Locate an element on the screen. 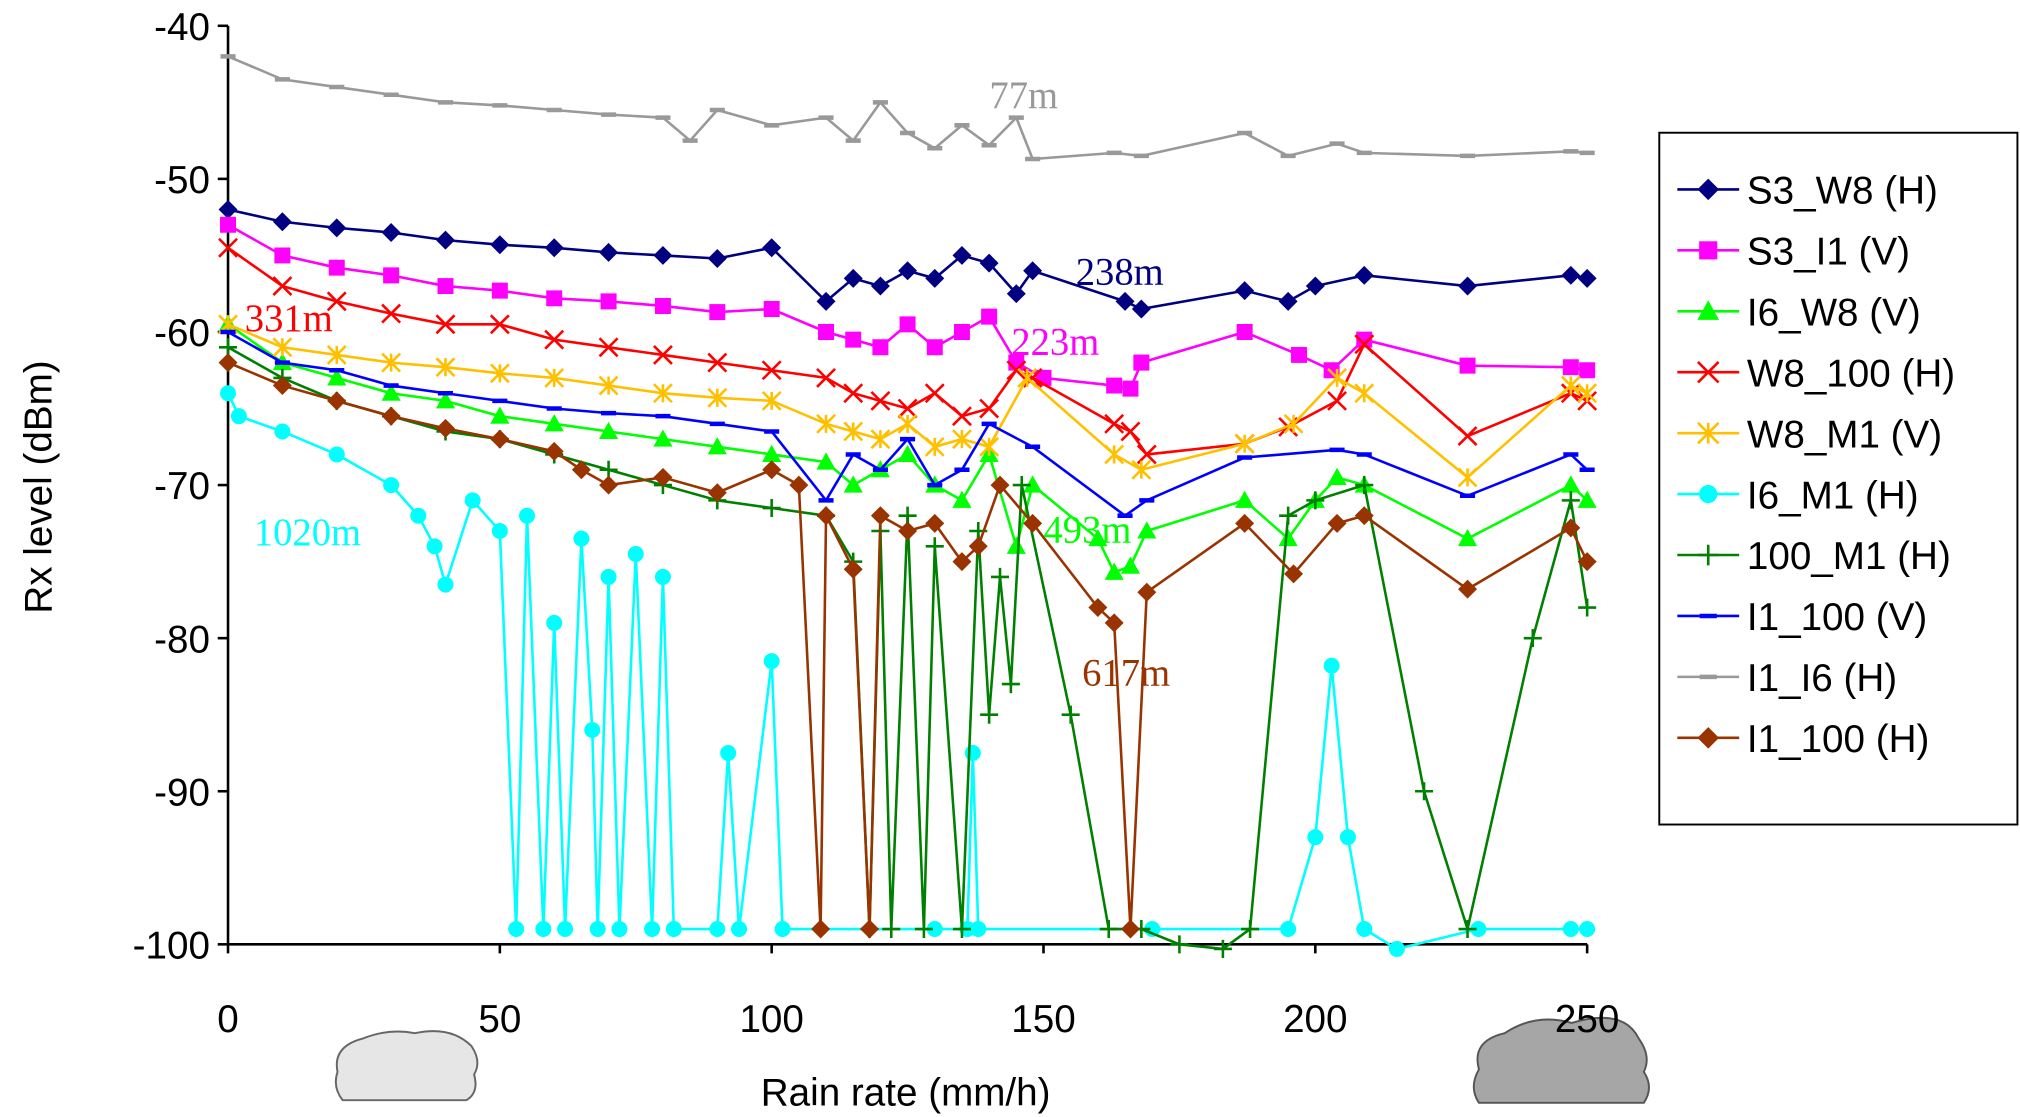 The height and width of the screenshot is (1117, 2020). series-line is located at coordinates (907, 401).